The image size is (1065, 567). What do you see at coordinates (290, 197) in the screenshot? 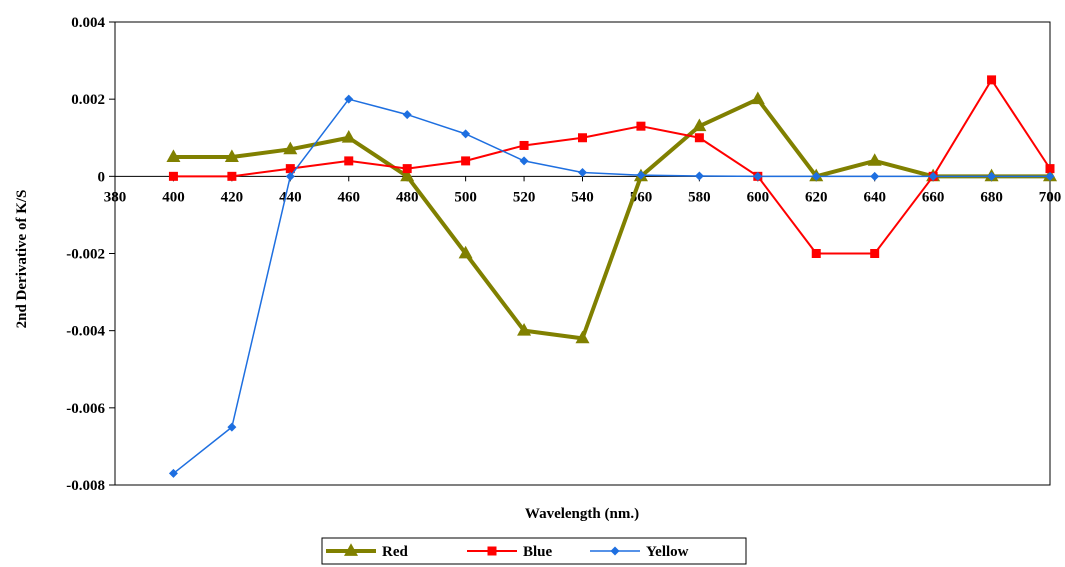
I see `x-tick-label: 440` at bounding box center [290, 197].